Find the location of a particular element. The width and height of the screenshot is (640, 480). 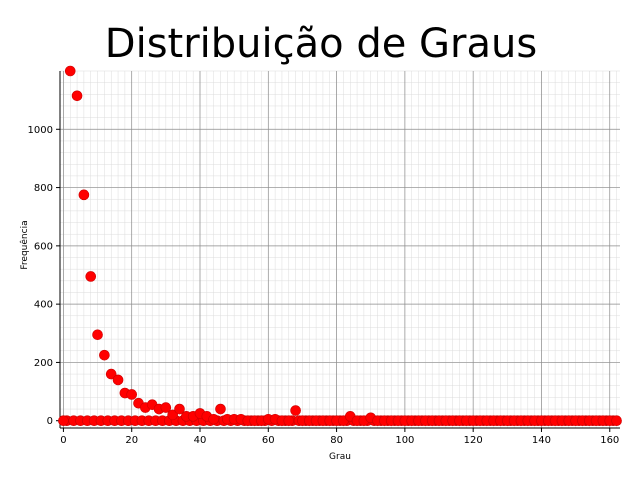

x-tick-label: 140 is located at coordinates (541, 440).